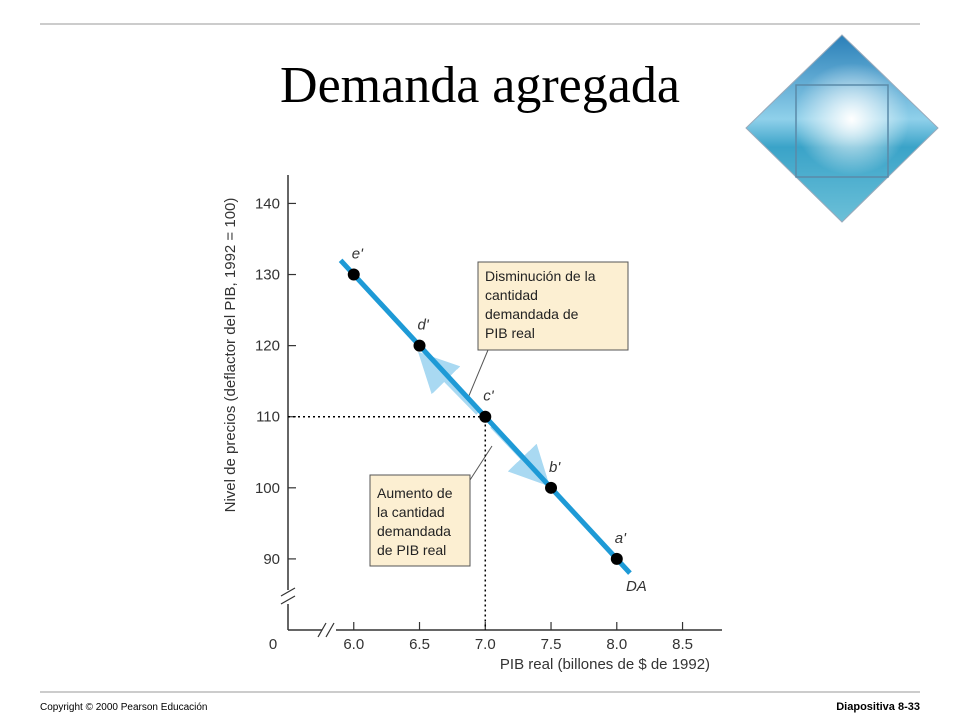  What do you see at coordinates (636, 586) in the screenshot?
I see `curve-label: DA` at bounding box center [636, 586].